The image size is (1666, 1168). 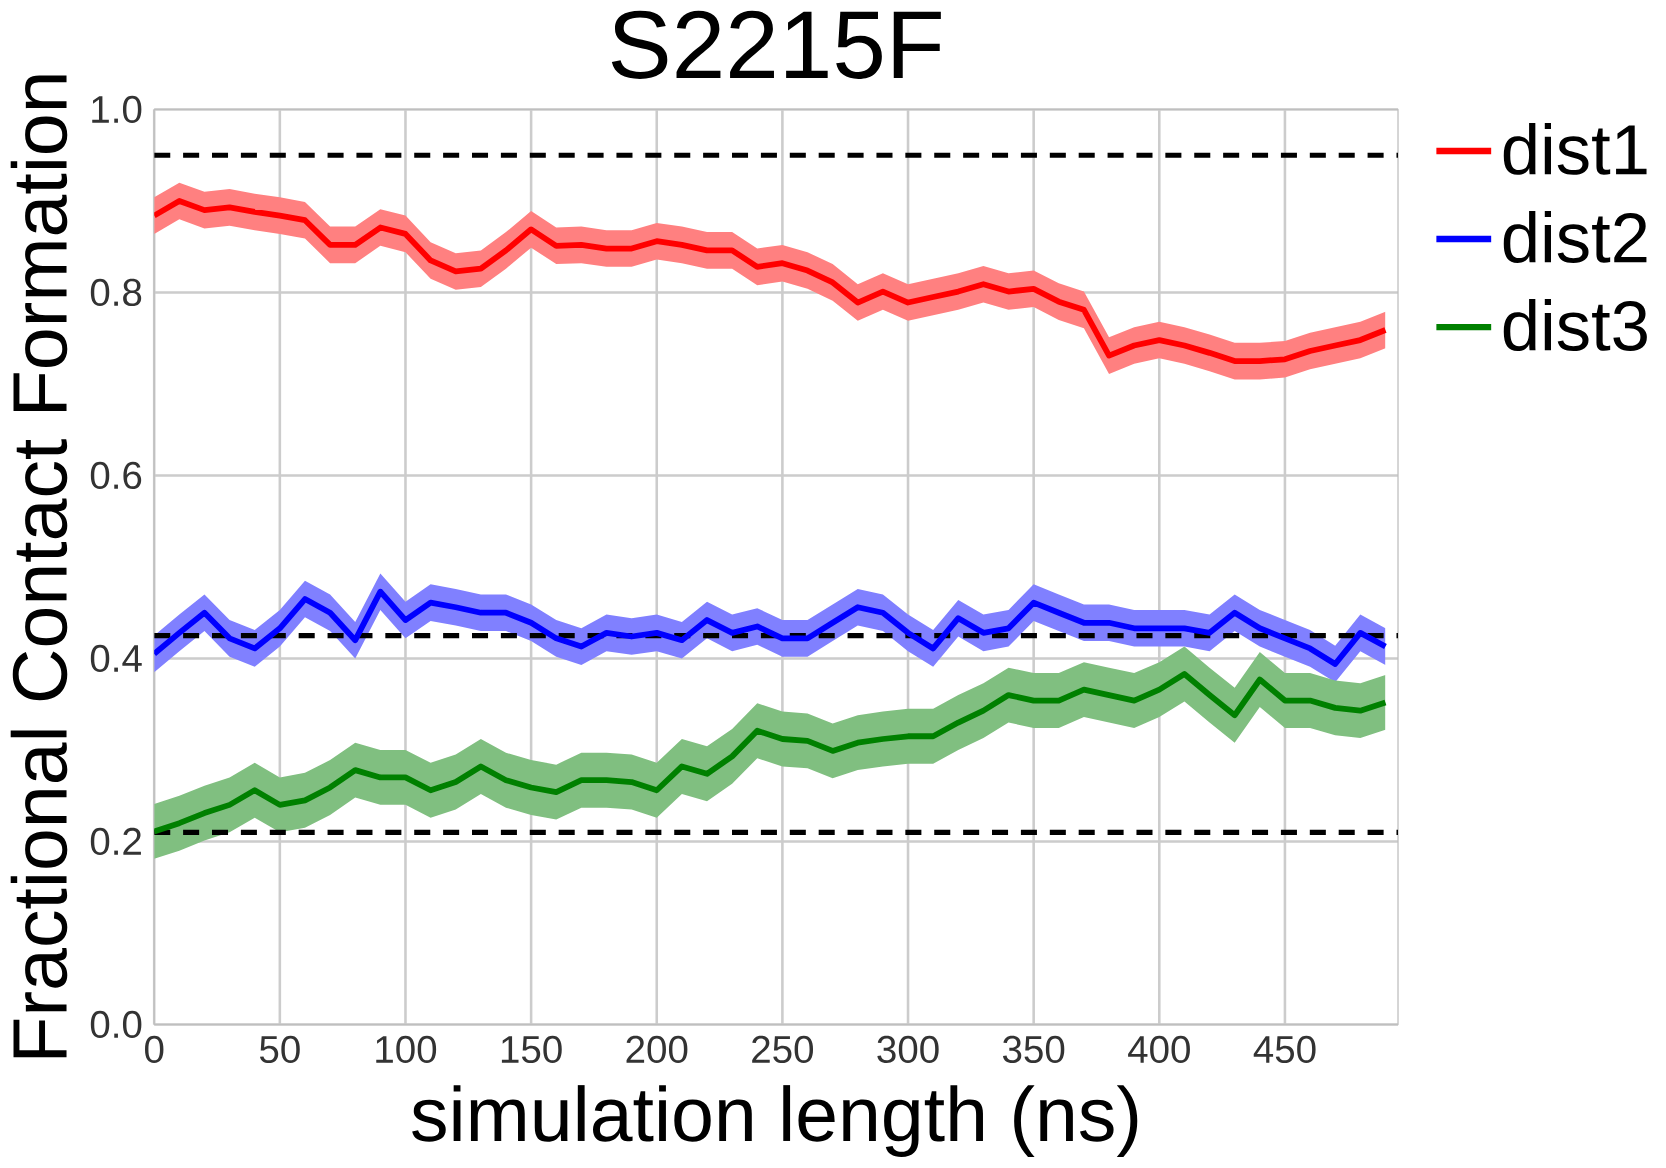 I want to click on y-tick-label: 1.0, so click(x=117, y=110).